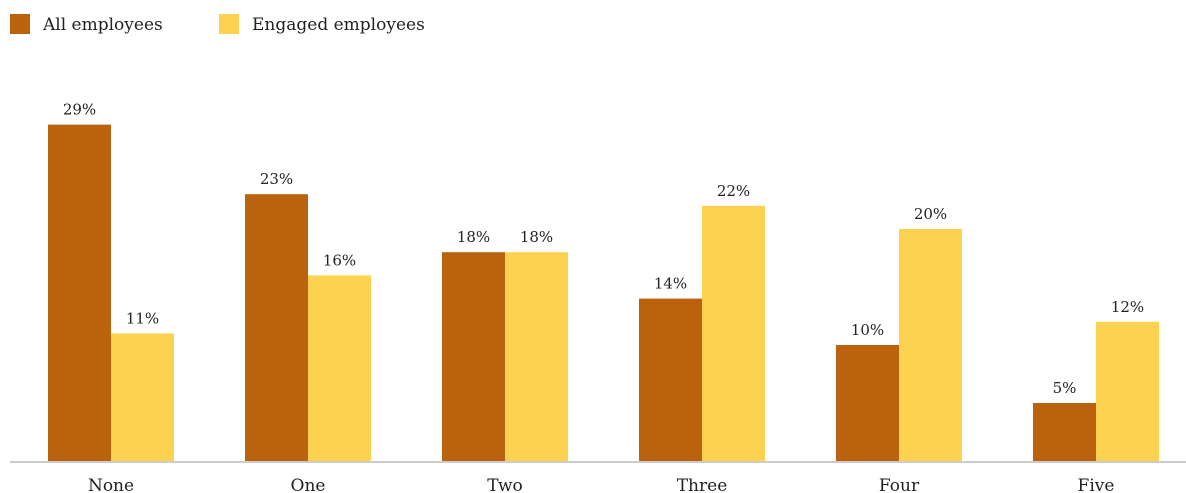 The image size is (1186, 493). Describe the element at coordinates (601, 484) in the screenshot. I see `x-tick-labels: None One Two Three Four Five` at that location.